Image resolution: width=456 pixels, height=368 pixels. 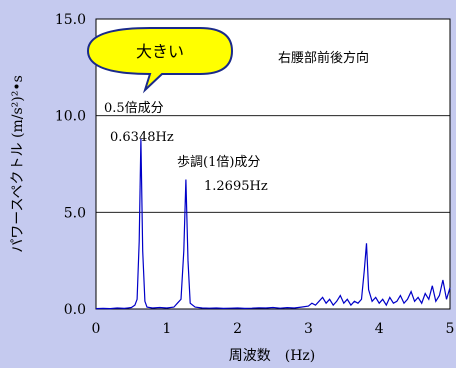 What do you see at coordinates (18, 164) in the screenshot?
I see `y-axis-title: パワースペクトル (m/s²)²•s` at bounding box center [18, 164].